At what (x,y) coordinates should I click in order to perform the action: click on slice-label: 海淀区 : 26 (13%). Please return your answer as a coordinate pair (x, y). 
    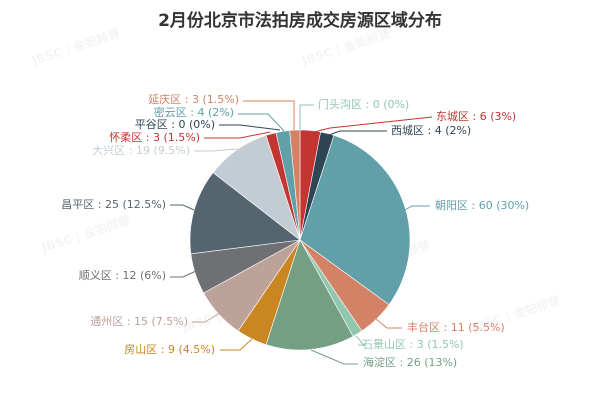
    Looking at the image, I should click on (410, 362).